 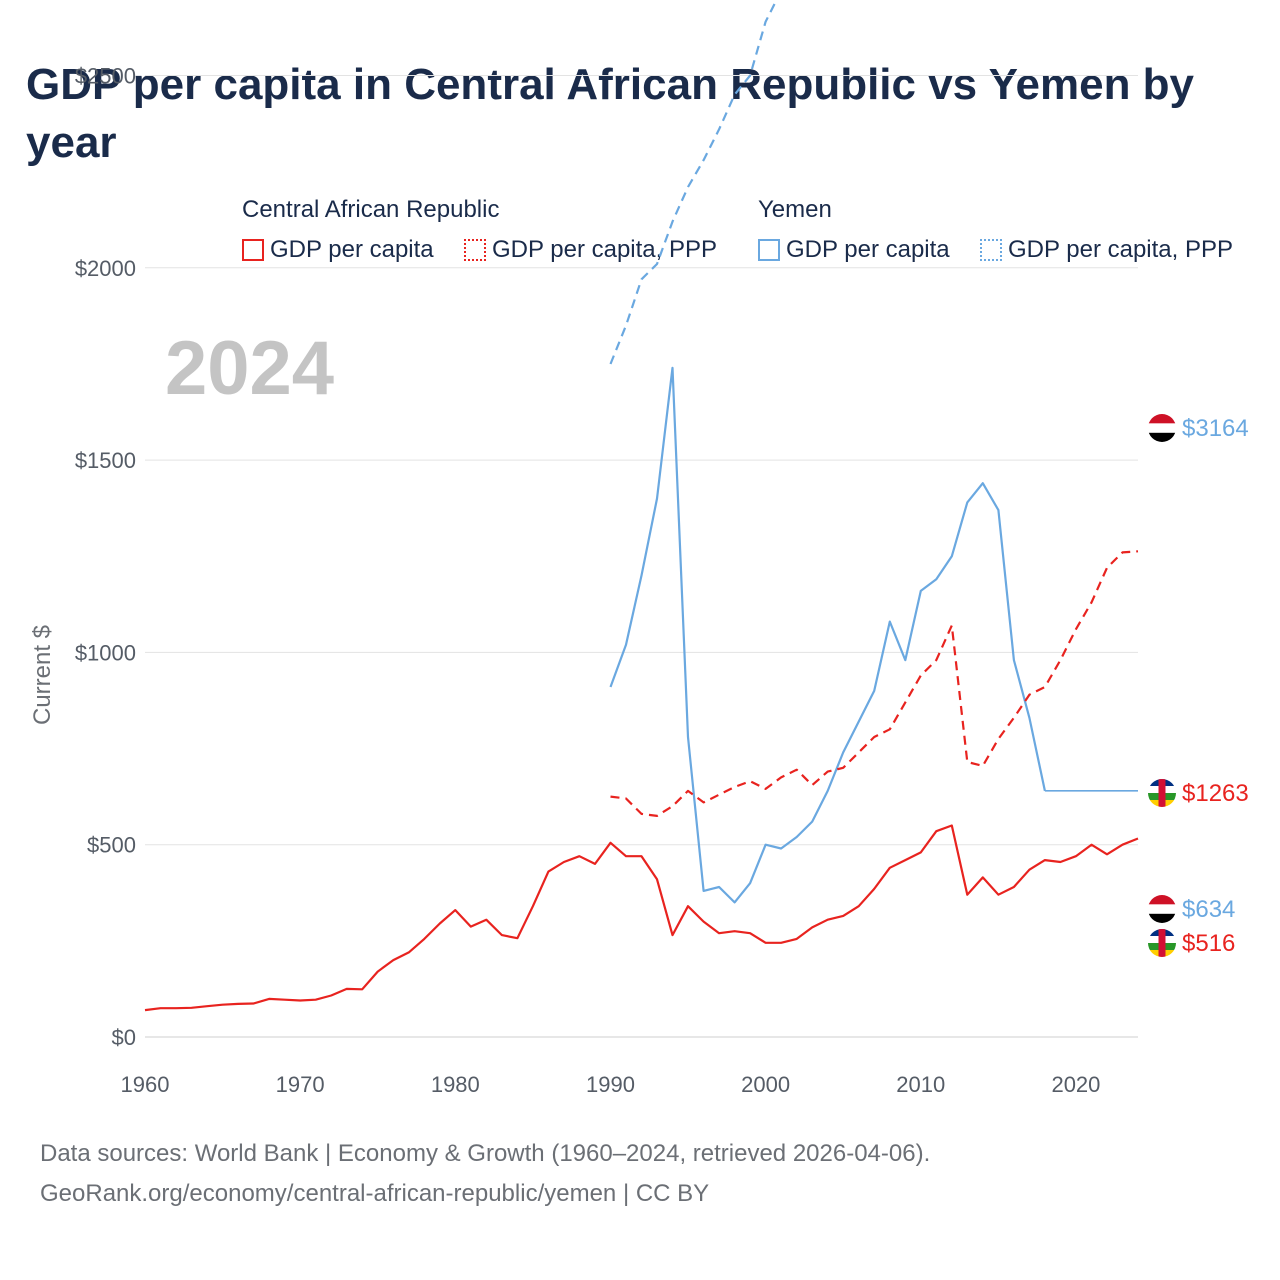 What do you see at coordinates (42, 675) in the screenshot?
I see `y-axis-title: Current $` at bounding box center [42, 675].